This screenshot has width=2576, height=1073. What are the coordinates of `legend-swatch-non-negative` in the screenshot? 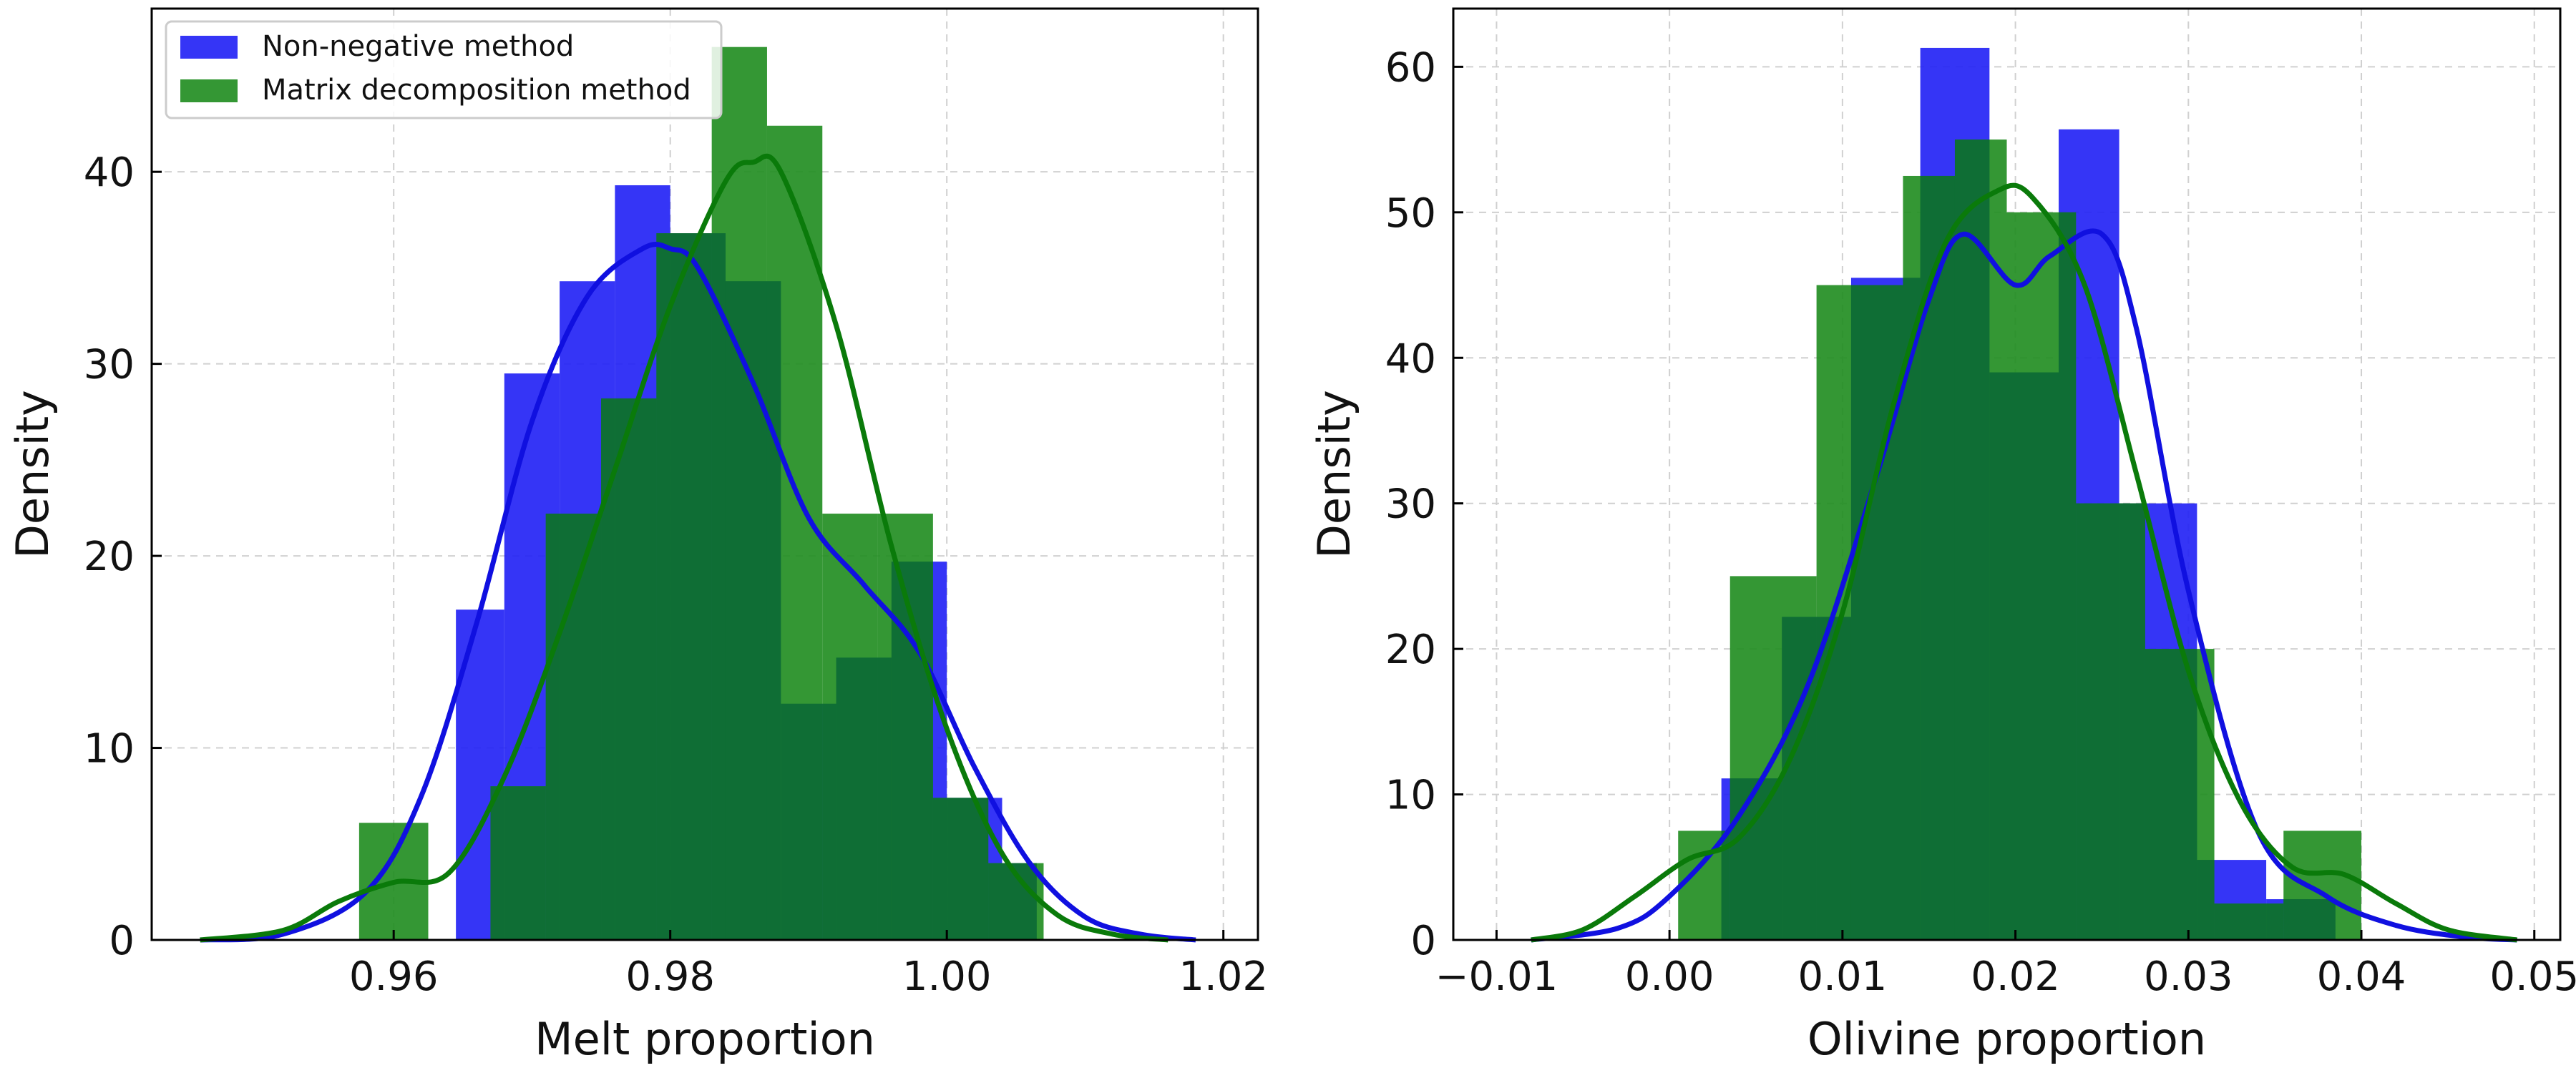 It's located at (209, 48).